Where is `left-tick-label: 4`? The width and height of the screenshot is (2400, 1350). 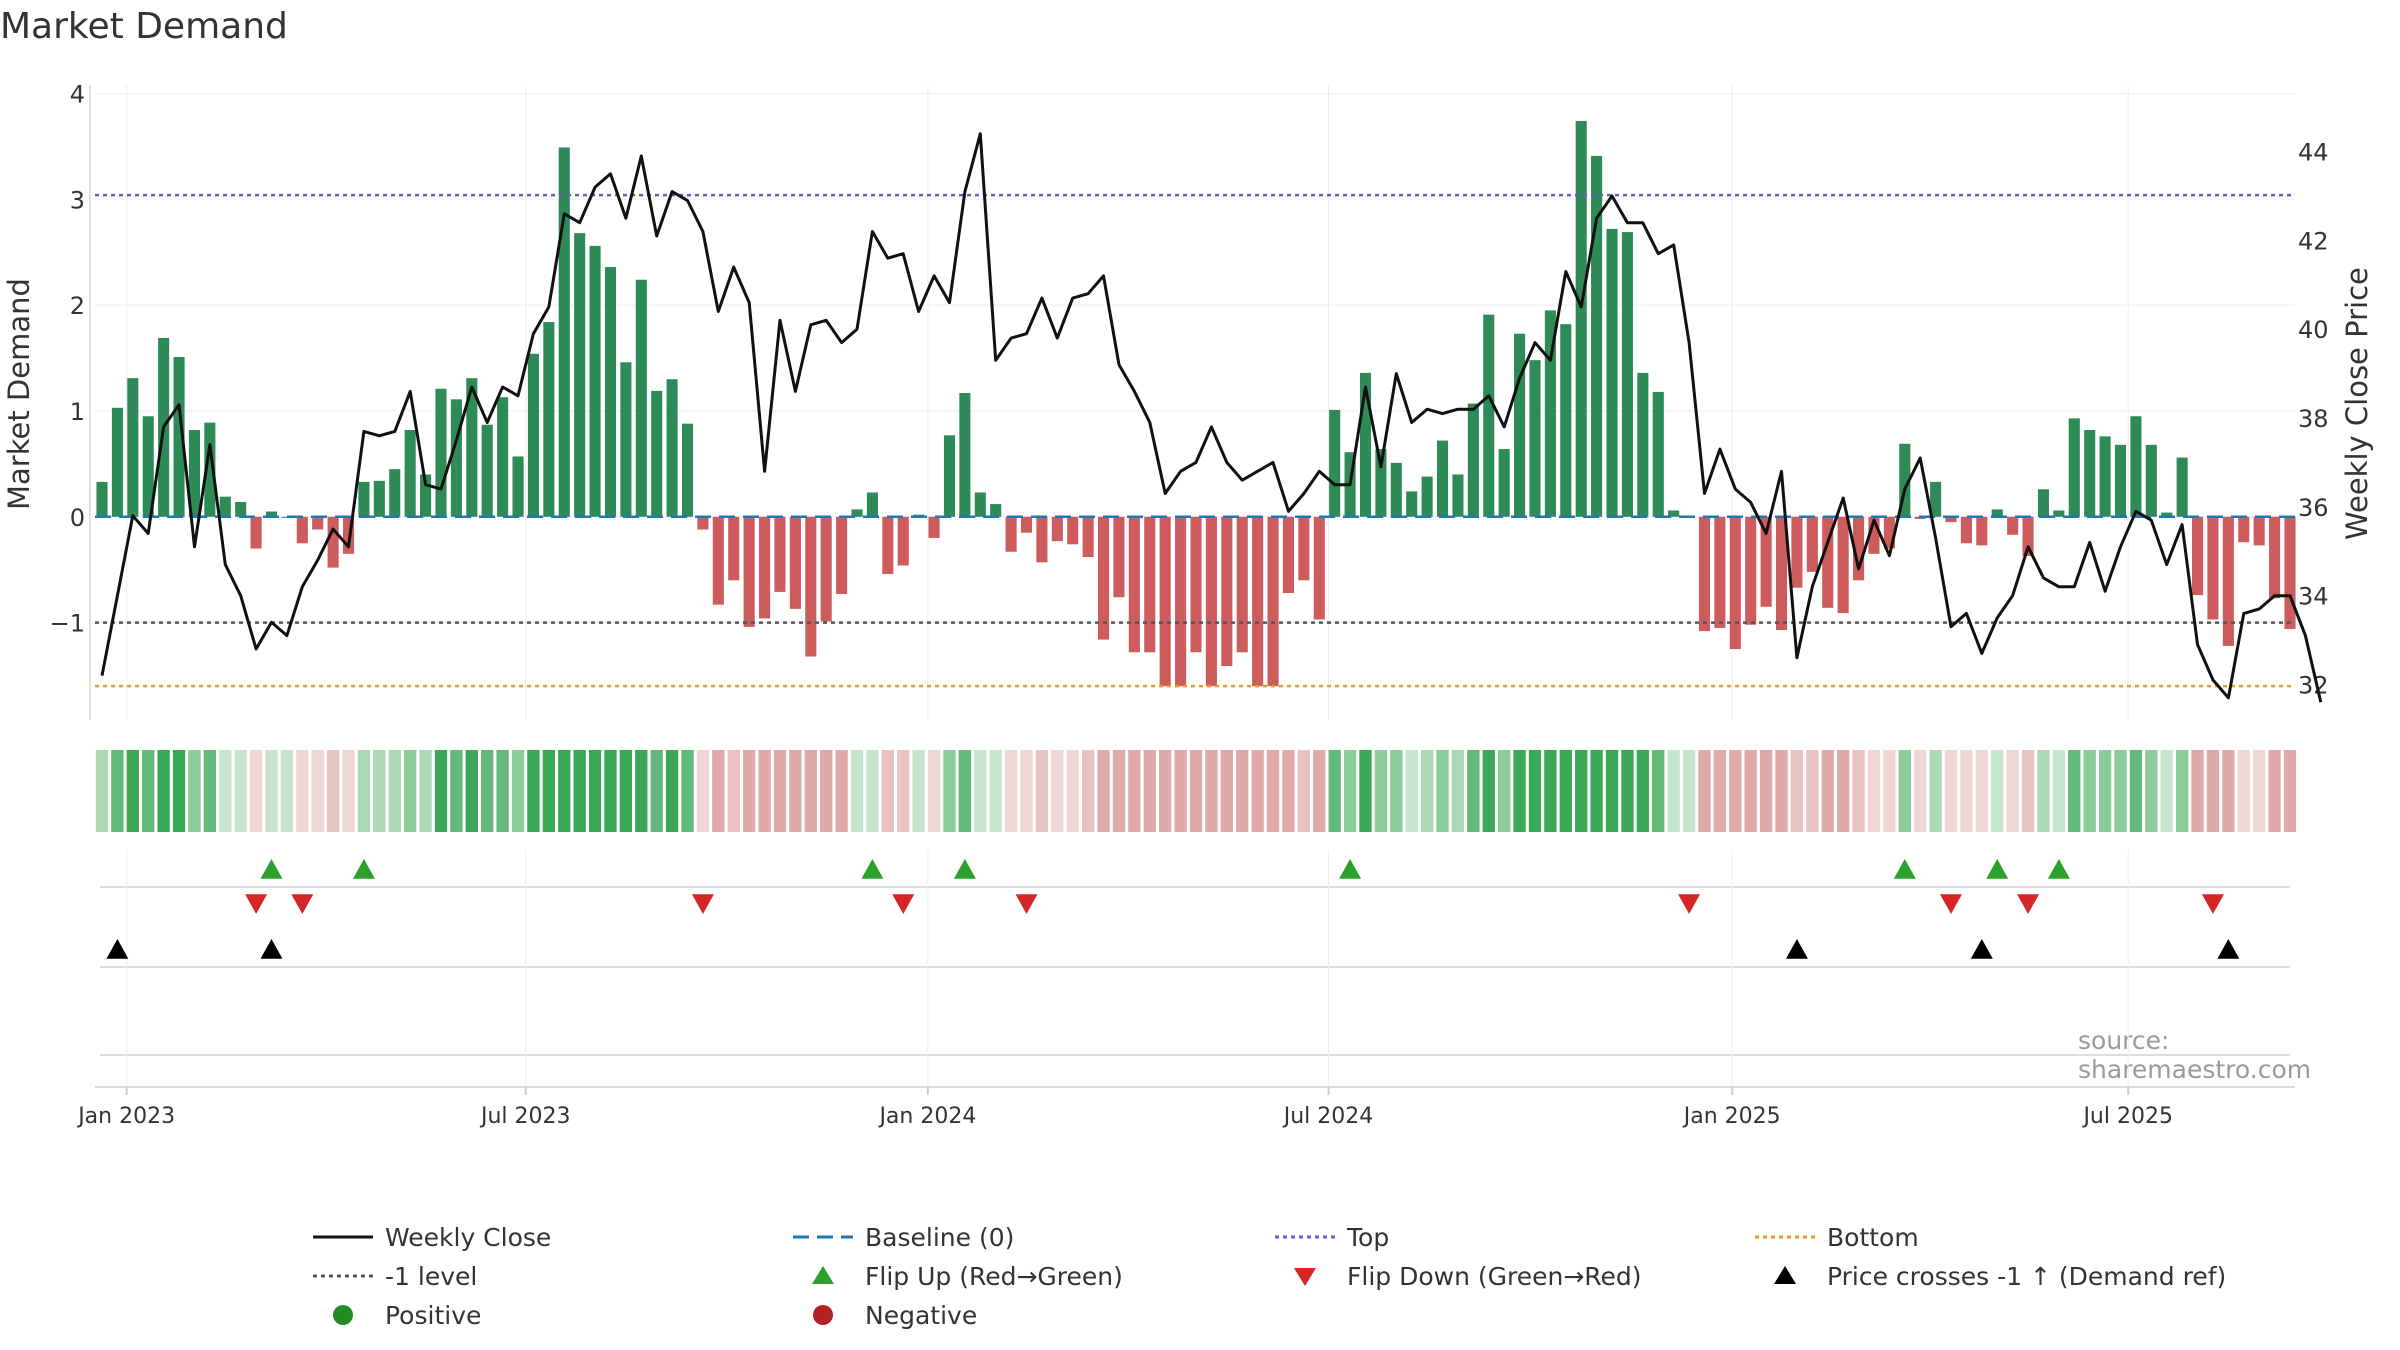 left-tick-label: 4 is located at coordinates (77, 94).